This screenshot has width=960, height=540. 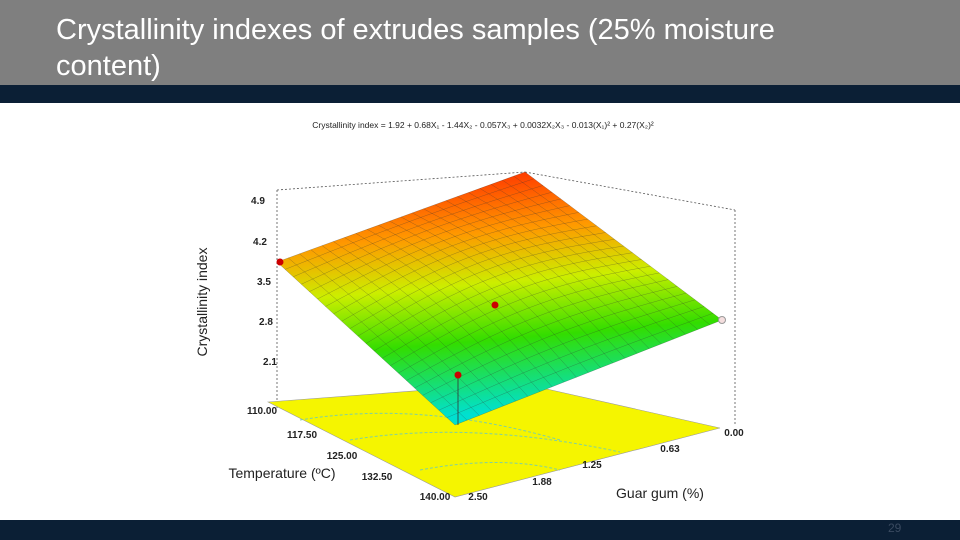 I want to click on x-tick-label: 117.50, so click(x=302, y=435).